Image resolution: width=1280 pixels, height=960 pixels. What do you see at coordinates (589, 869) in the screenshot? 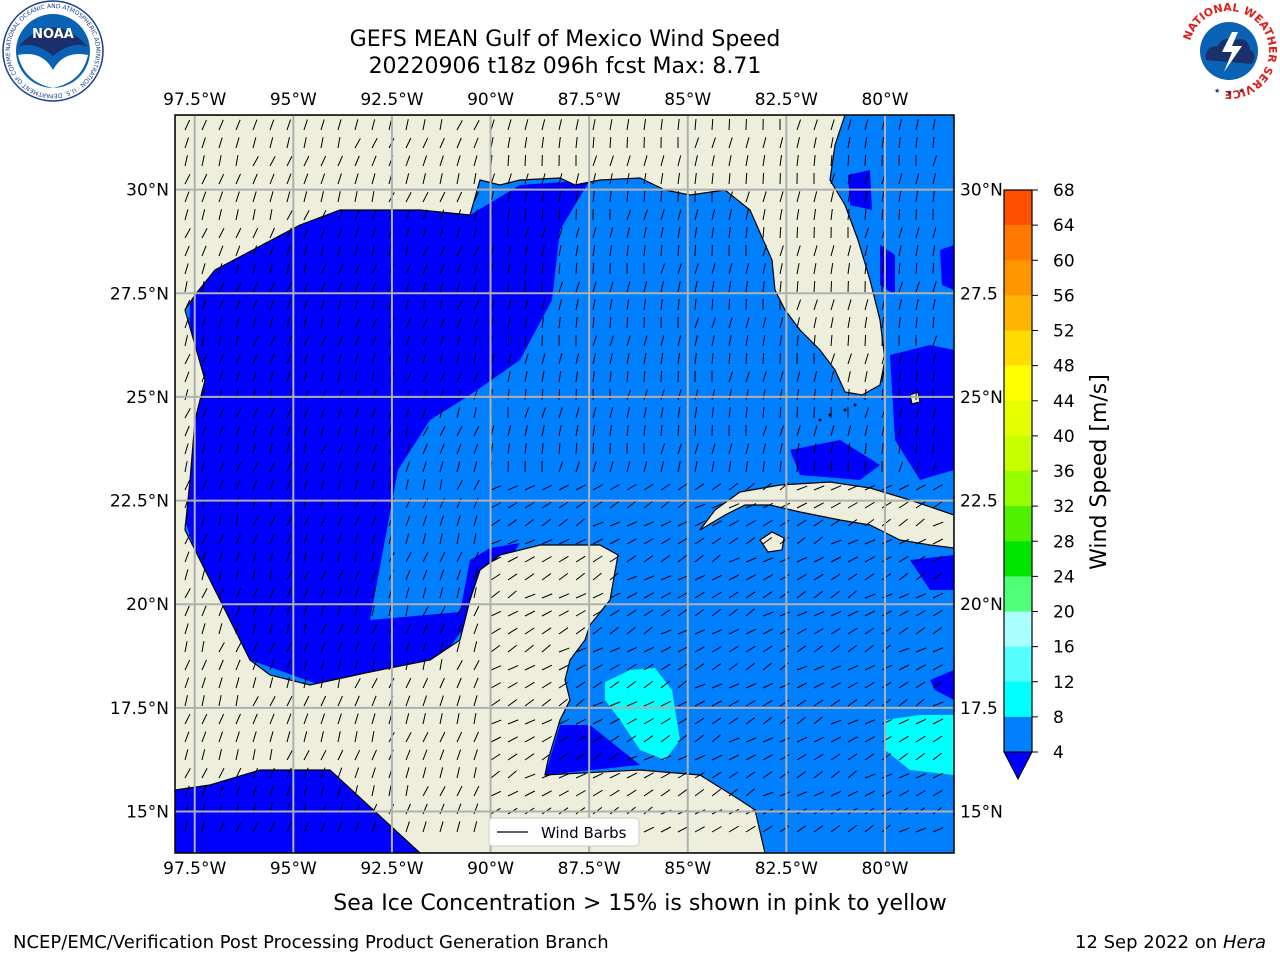
I see `lon-label-bottom: 87.5°W` at bounding box center [589, 869].